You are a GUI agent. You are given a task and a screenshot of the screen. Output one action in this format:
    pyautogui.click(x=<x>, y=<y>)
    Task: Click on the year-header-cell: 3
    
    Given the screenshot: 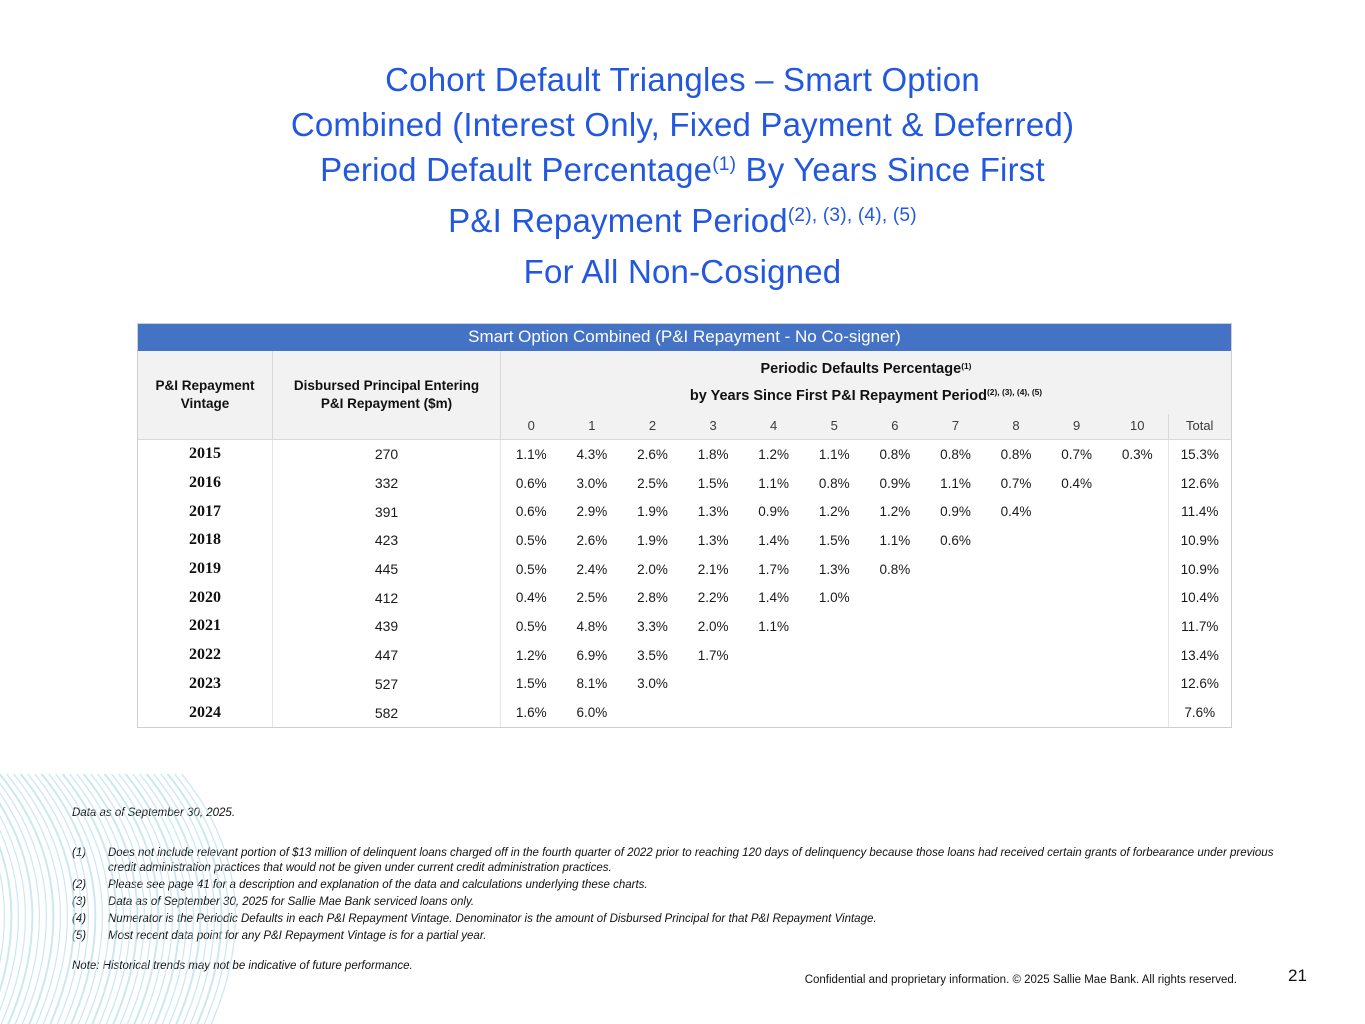 What is the action you would take?
    pyautogui.click(x=713, y=425)
    